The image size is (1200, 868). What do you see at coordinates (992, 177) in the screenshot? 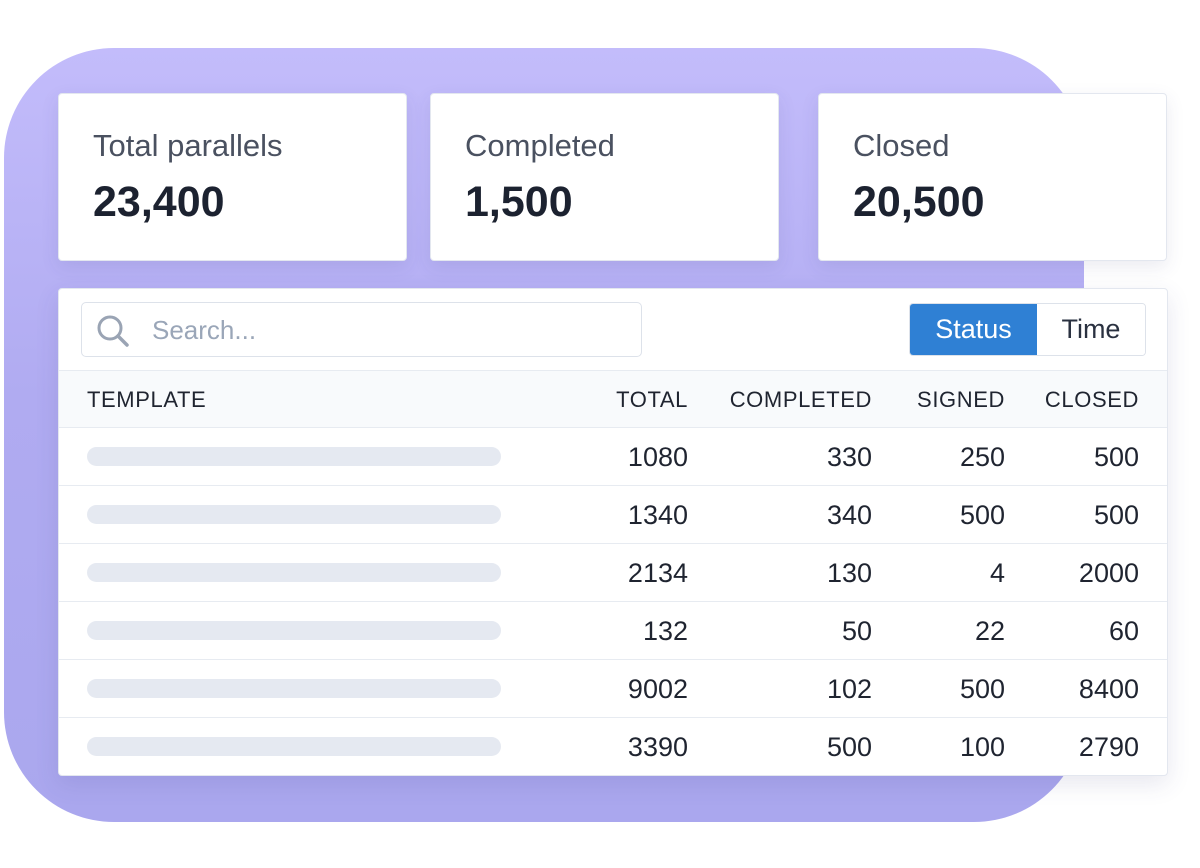
I see `stat-card-closed: Closed 20,500` at bounding box center [992, 177].